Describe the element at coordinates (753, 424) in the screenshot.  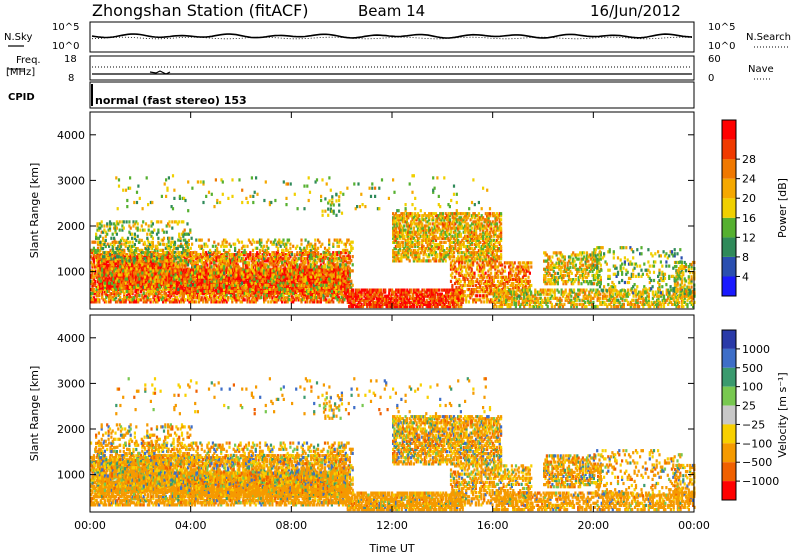
I see `colorbar-tick-label: −25` at that location.